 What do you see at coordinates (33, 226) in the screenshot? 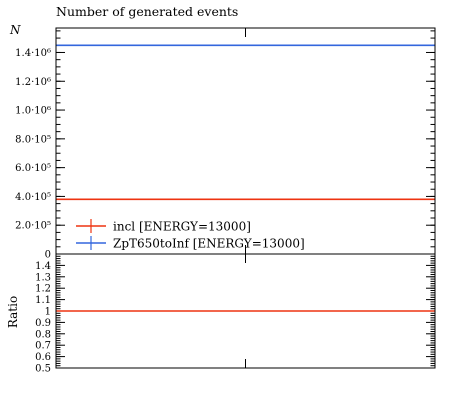
I see `y-tick-label: 2.0·10⁵` at bounding box center [33, 226].